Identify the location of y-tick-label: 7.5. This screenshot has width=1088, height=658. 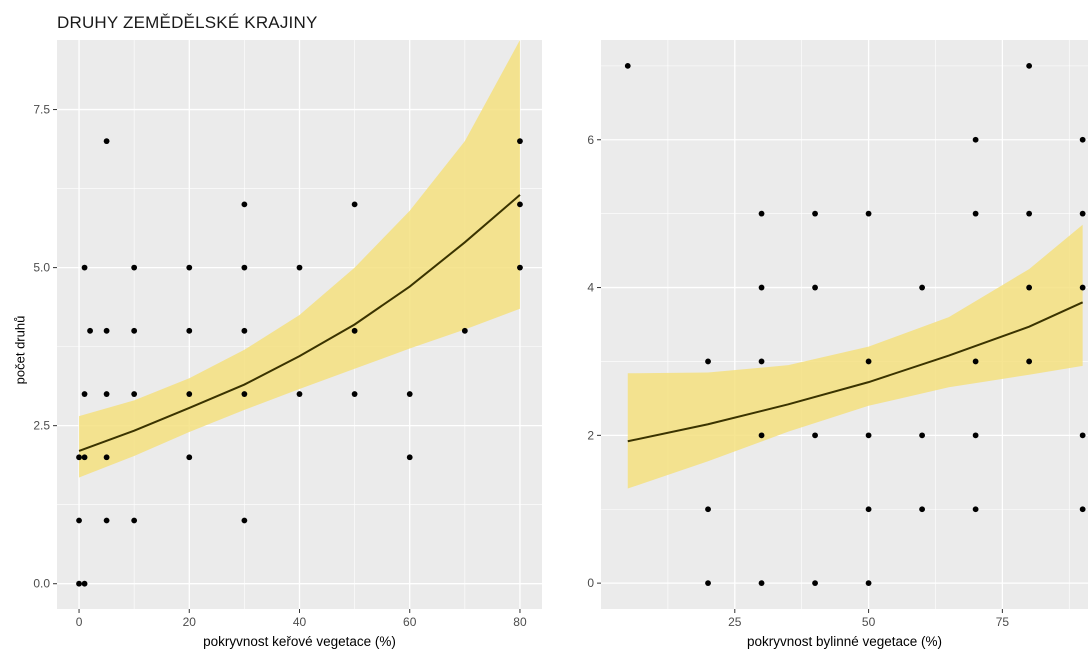
(41, 110).